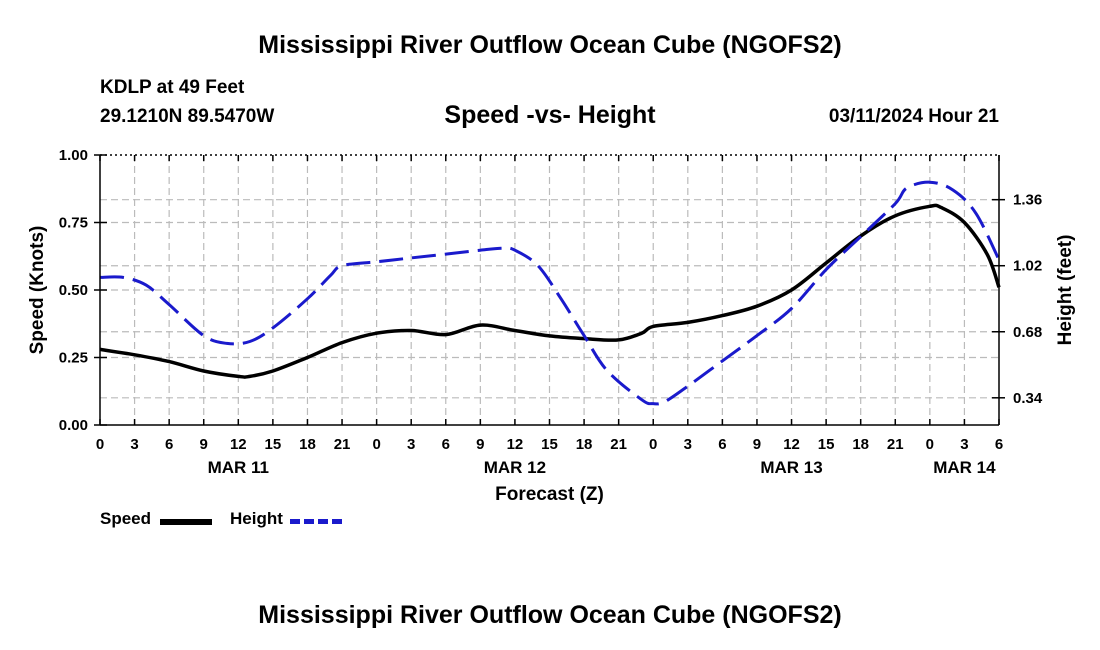 This screenshot has height=650, width=1100. What do you see at coordinates (316, 521) in the screenshot?
I see `legend-height-swatch` at bounding box center [316, 521].